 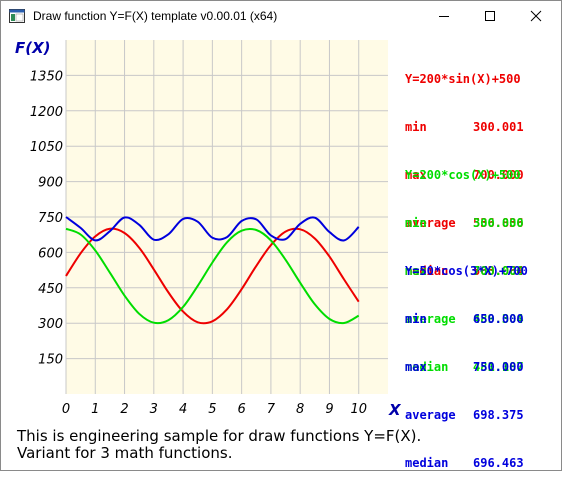 What do you see at coordinates (498, 415) in the screenshot?
I see `series-3-average-value: 698.375` at bounding box center [498, 415].